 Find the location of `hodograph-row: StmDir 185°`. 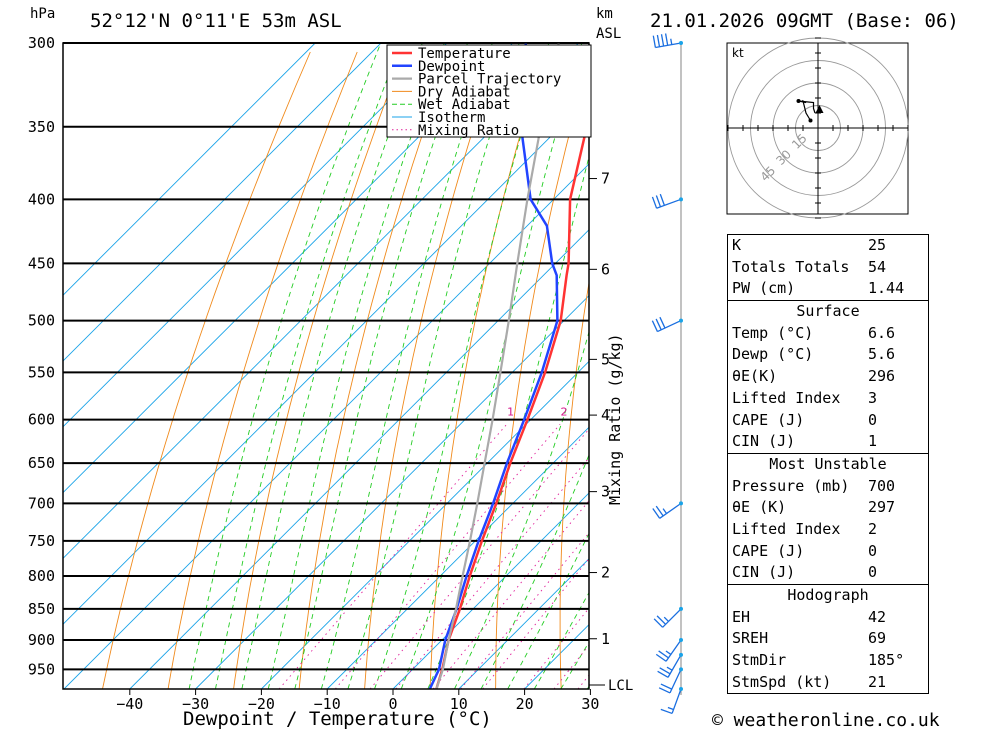

hodograph-row: StmDir 185° is located at coordinates (818, 660).